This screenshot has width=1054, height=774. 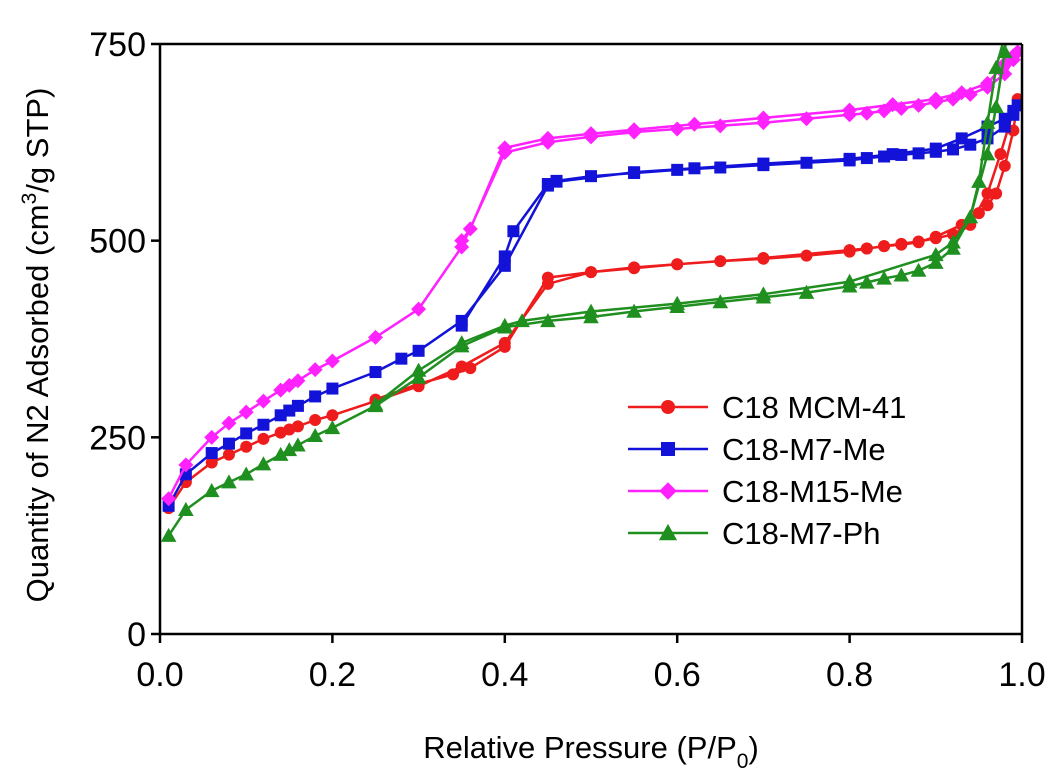 I want to click on legend-item: C18-M7-Me, so click(x=757, y=449).